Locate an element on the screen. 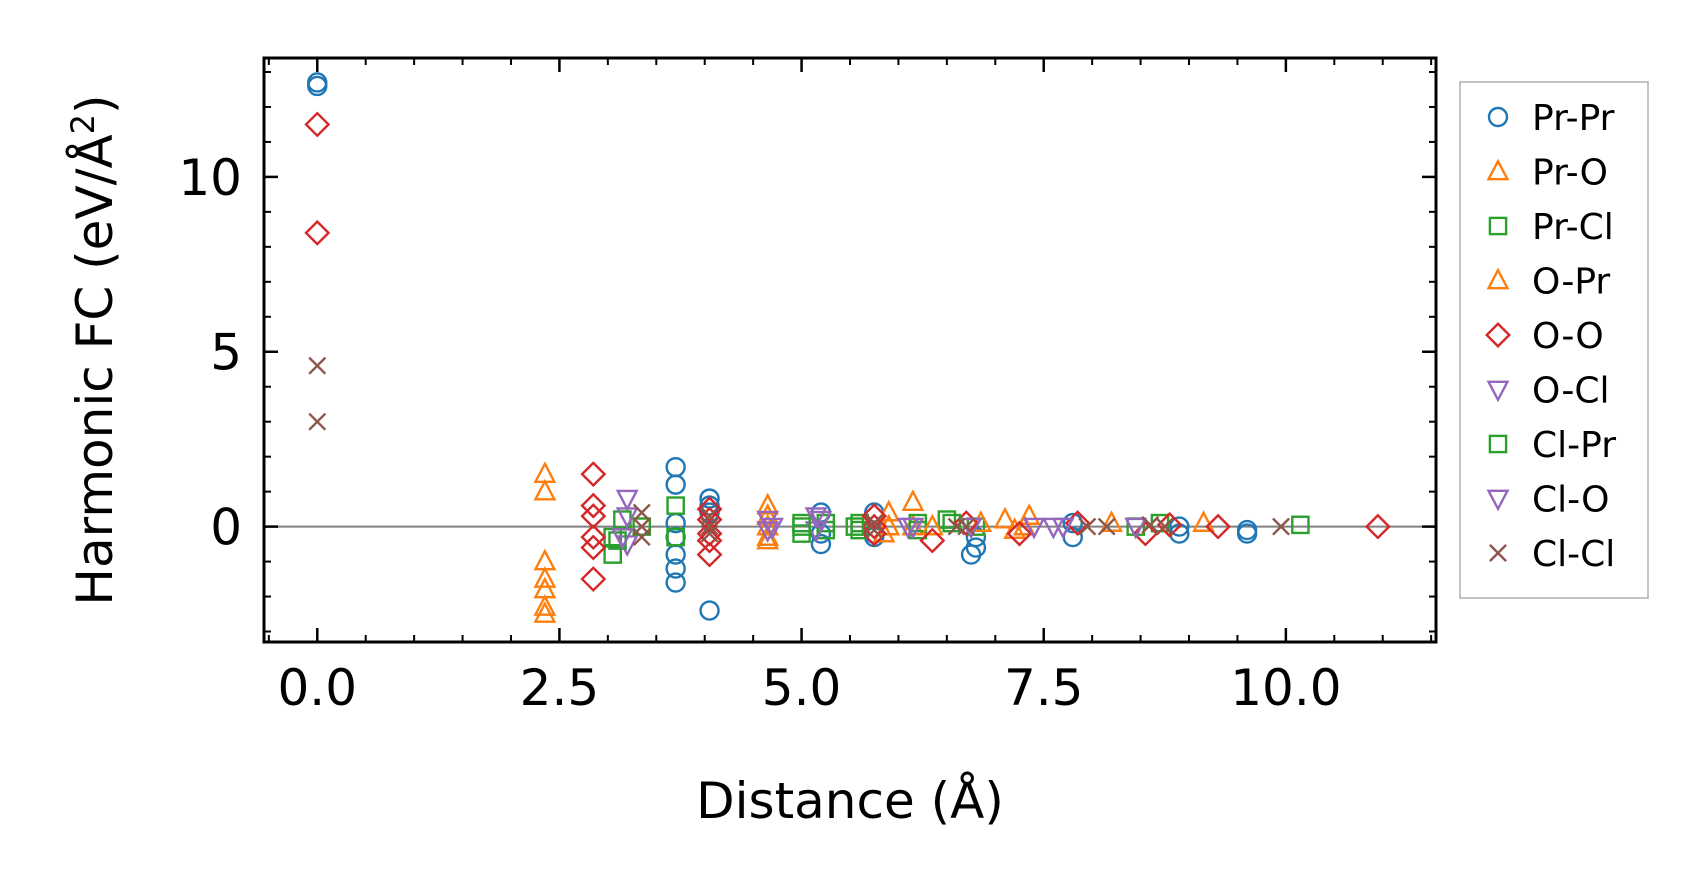 This screenshot has height=883, width=1694. legend-entry: Pr-Cl is located at coordinates (1551, 227).